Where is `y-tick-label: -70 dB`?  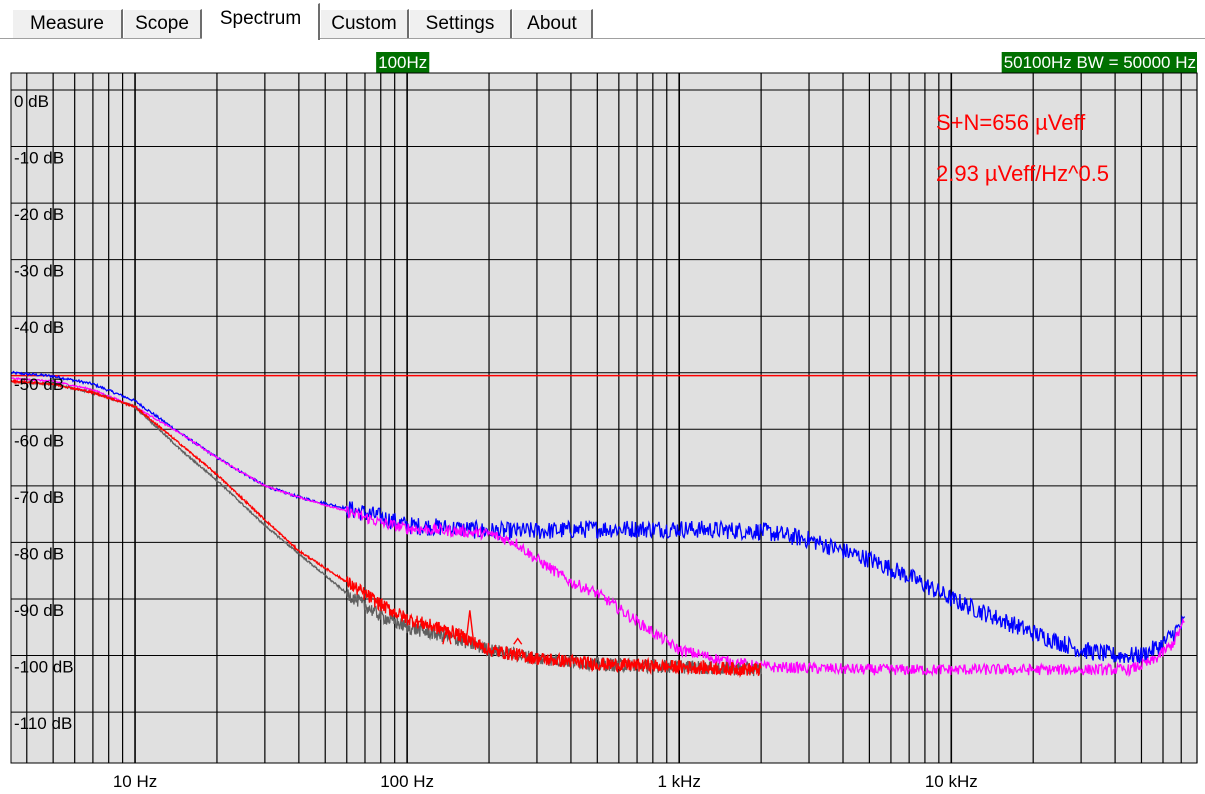
y-tick-label: -70 dB is located at coordinates (39, 497).